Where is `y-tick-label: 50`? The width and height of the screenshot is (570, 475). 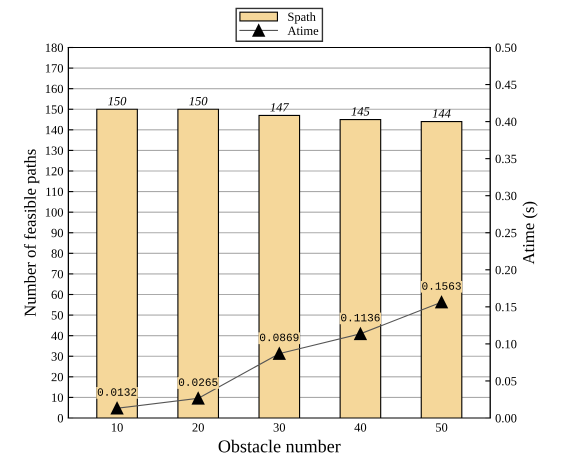 y-tick-label: 50 is located at coordinates (58, 315).